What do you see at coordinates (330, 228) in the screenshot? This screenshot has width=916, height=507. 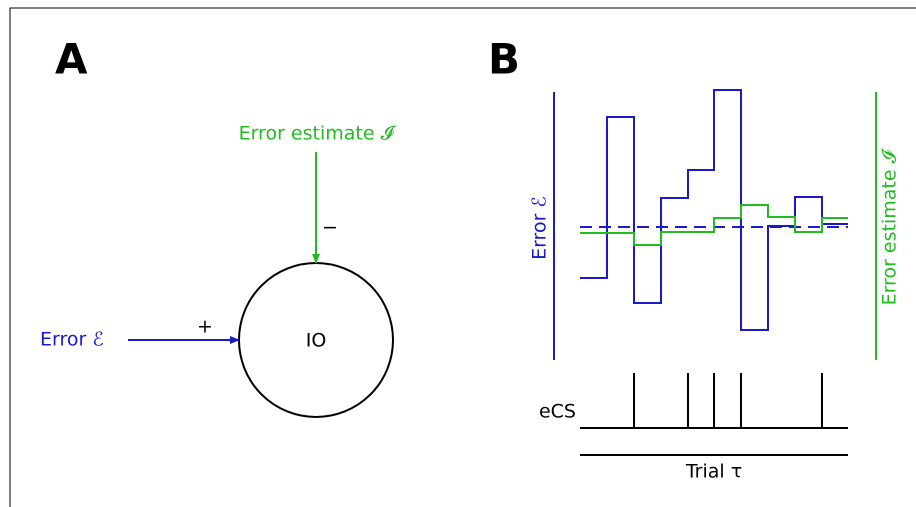 I see `sign-label: −` at bounding box center [330, 228].